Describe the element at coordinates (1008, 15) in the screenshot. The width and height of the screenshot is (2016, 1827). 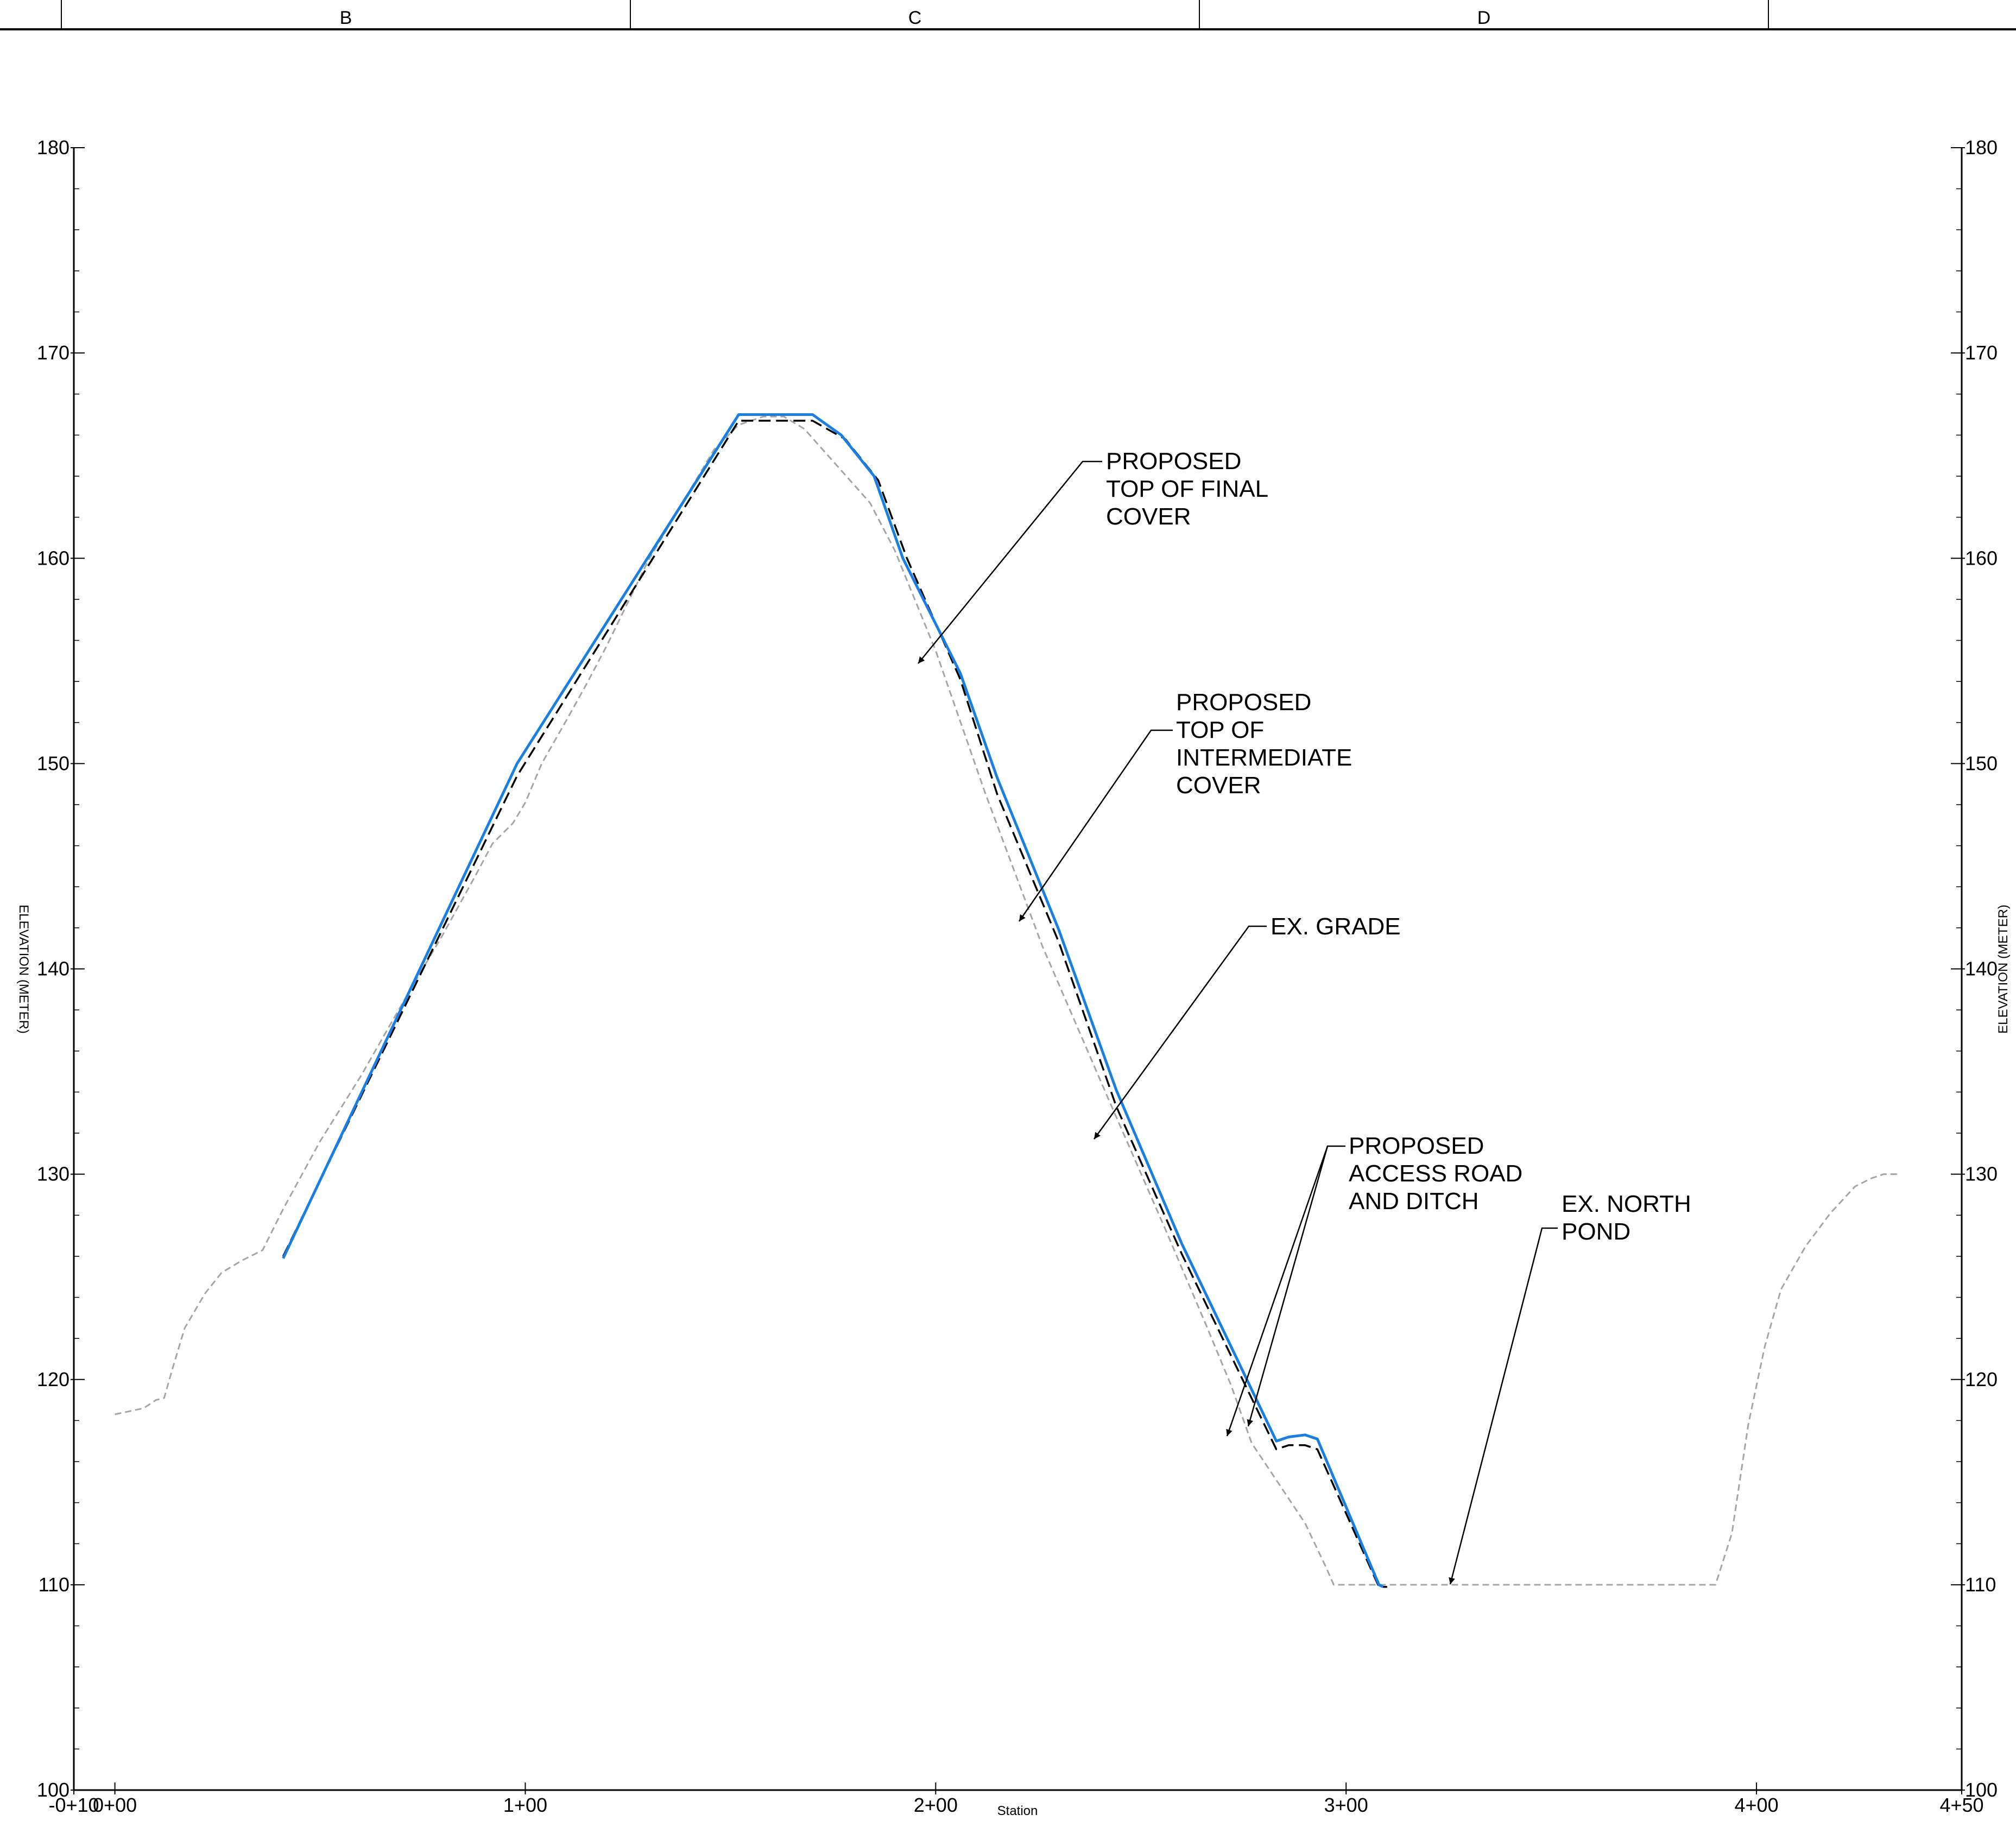
I see `sheet-border: B C D` at that location.